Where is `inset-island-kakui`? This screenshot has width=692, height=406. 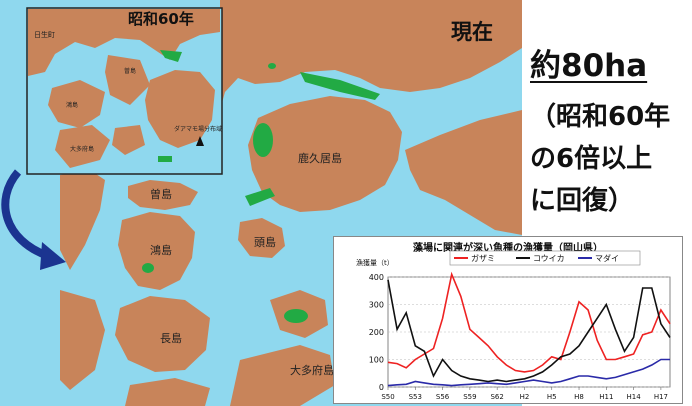 inset-island-kakui is located at coordinates (180, 109).